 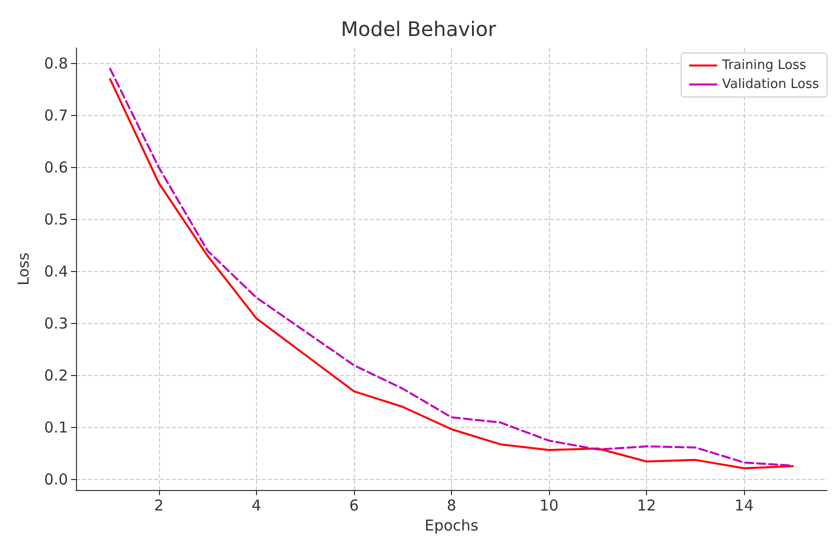 What do you see at coordinates (549, 505) in the screenshot?
I see `x-tick-label: 10` at bounding box center [549, 505].